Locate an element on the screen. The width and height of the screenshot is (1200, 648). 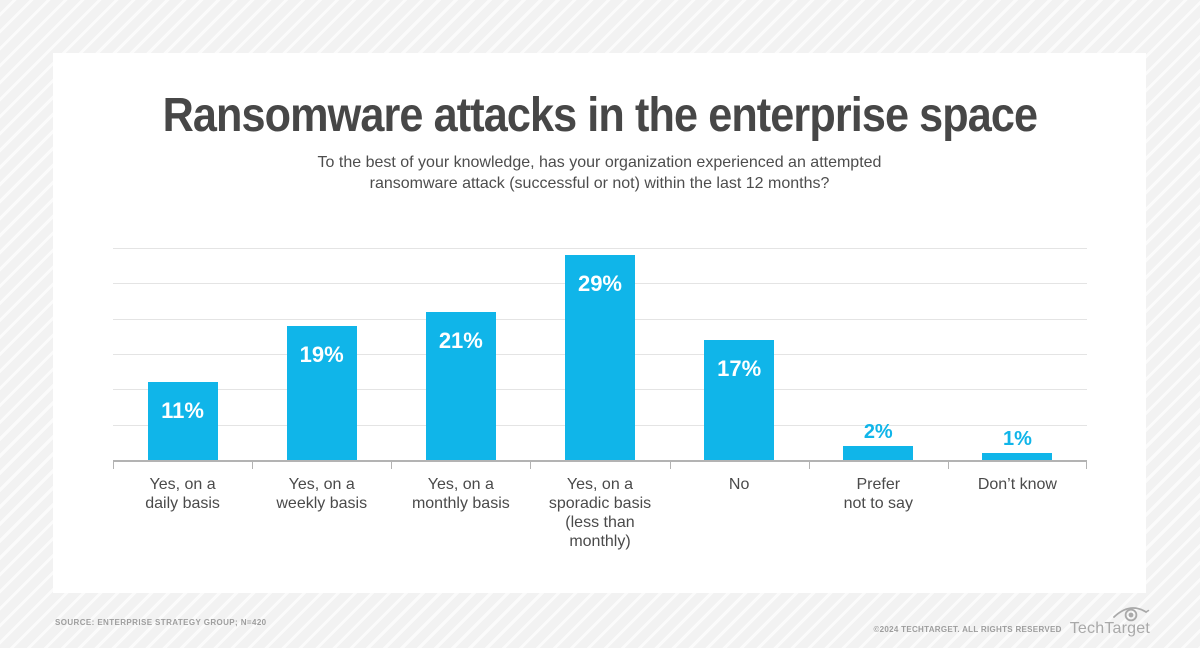
bar: 11% is located at coordinates (182, 421).